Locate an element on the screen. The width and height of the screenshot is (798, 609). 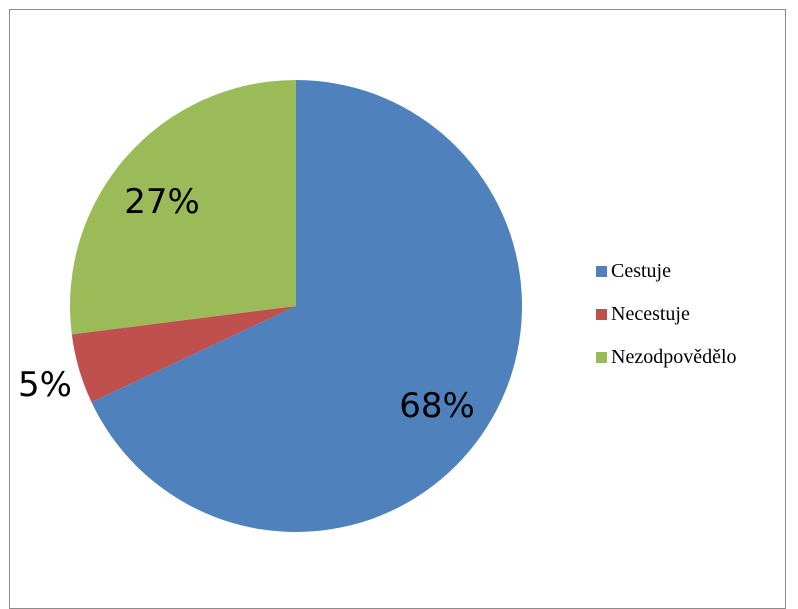
legend-item-necestuje: Necestuje is located at coordinates (666, 314).